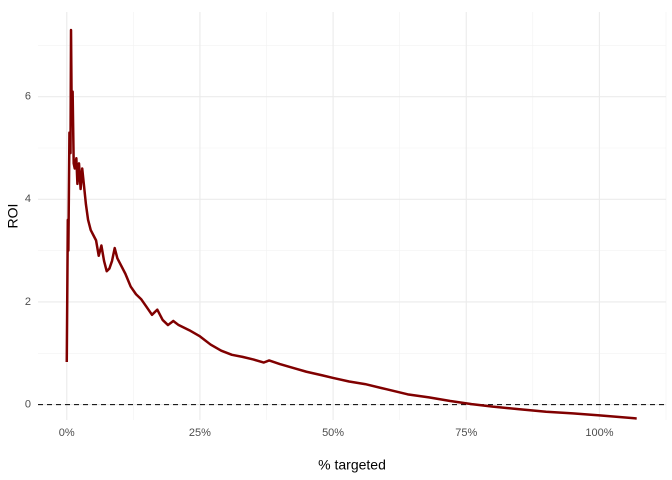 This screenshot has height=480, width=672. I want to click on y-axis-title: ROI, so click(13, 216).